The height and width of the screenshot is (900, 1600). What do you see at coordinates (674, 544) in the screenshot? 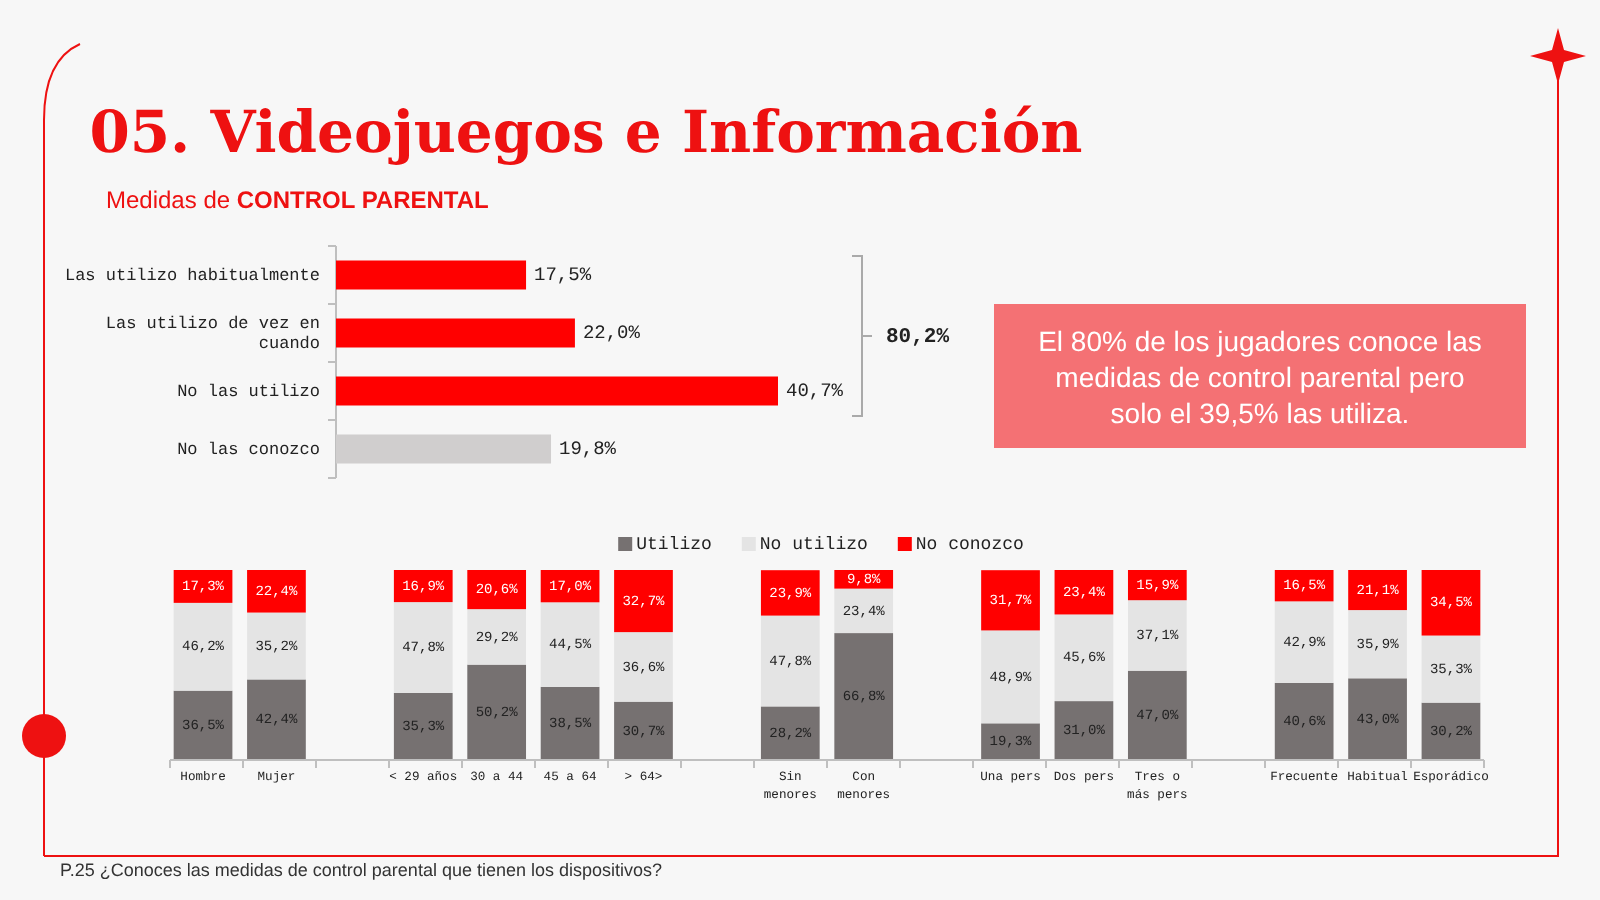
I see `legend-label: Utilizo` at bounding box center [674, 544].